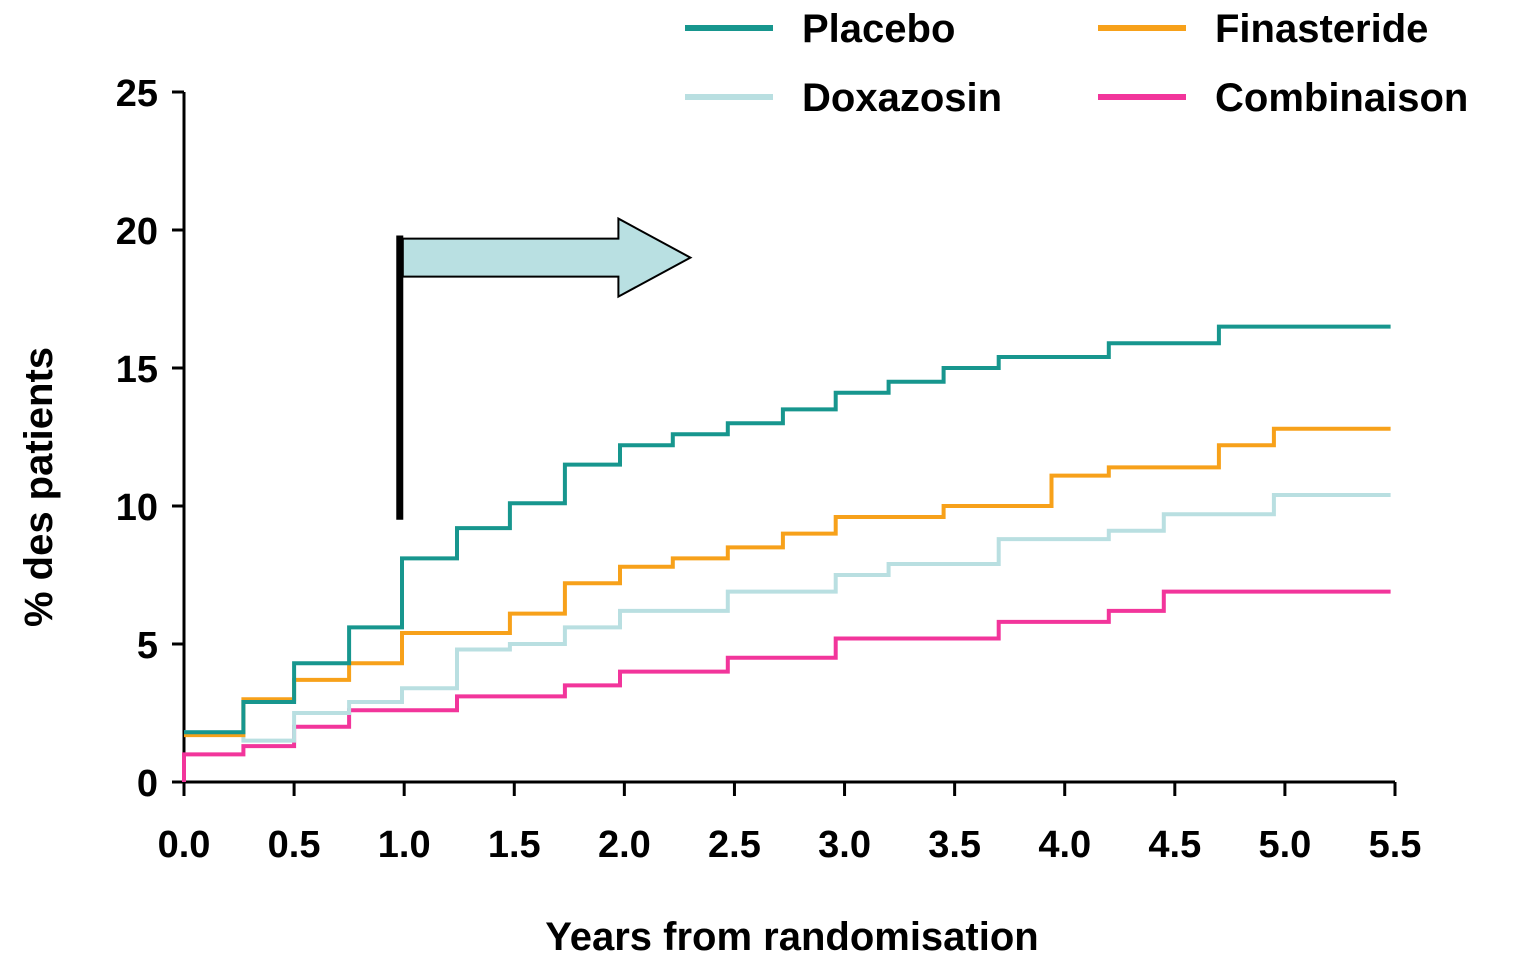 This screenshot has width=1522, height=955. I want to click on x-tick-label: 4.5, so click(1174, 845).